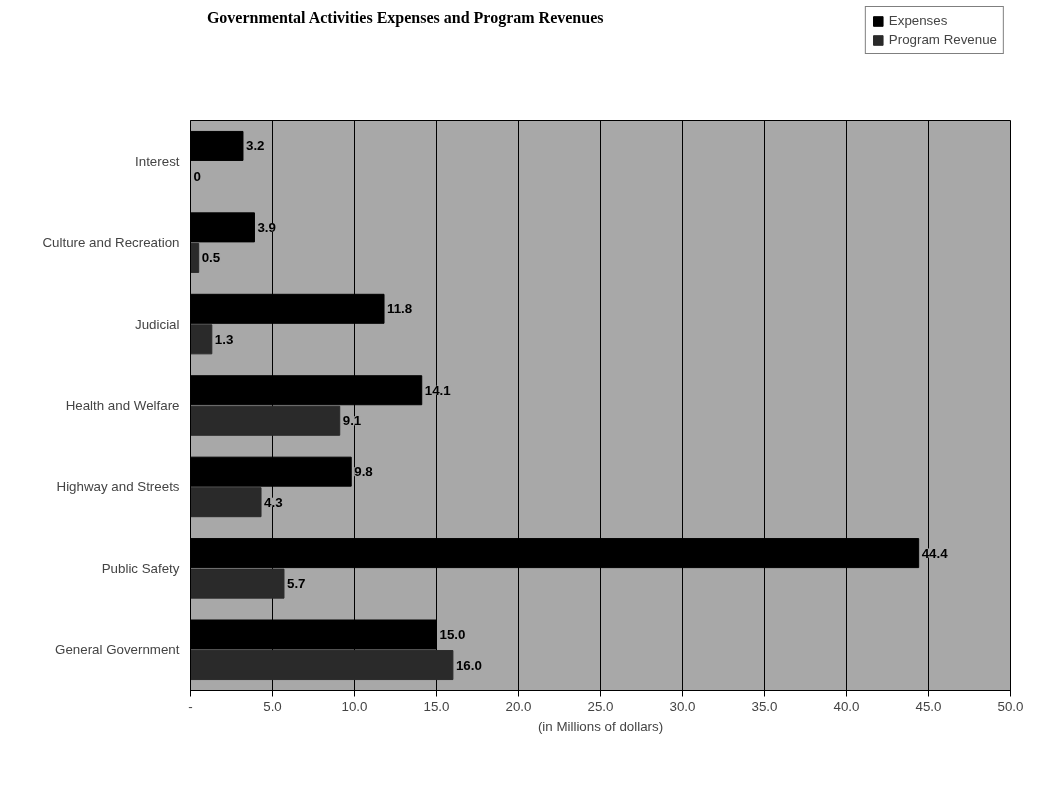 This screenshot has width=1054, height=803. Describe the element at coordinates (111, 243) in the screenshot. I see `y-tick-label: Culture and Recreation` at that location.